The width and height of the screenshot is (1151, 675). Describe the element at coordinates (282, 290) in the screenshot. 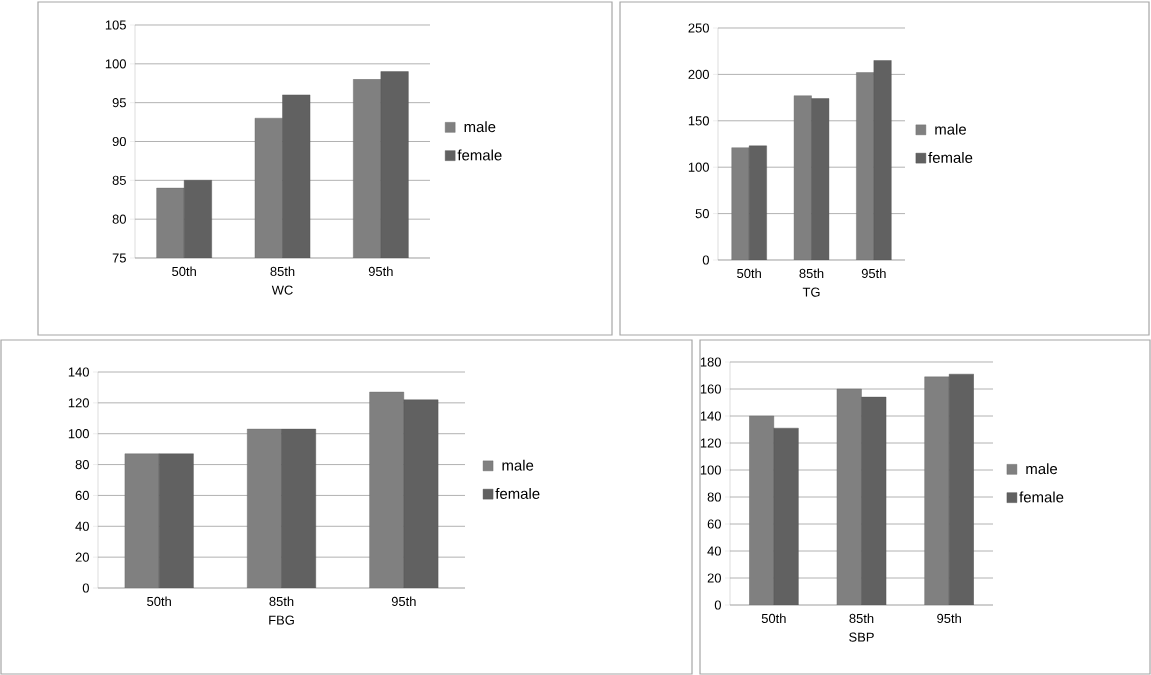

I see `x-axis-title: WC` at that location.